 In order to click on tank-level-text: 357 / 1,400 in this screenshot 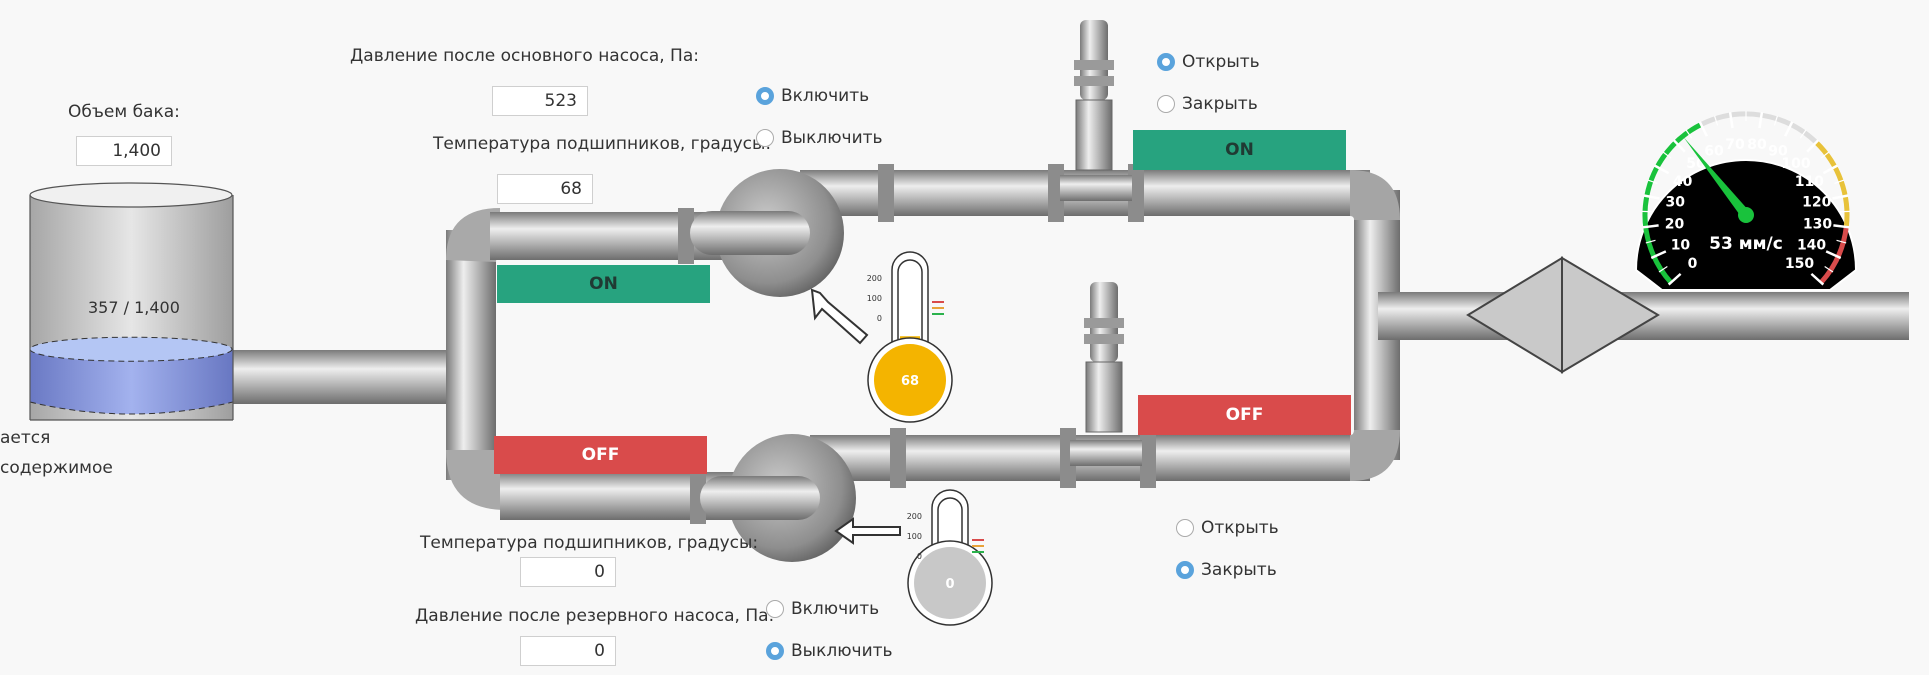, I will do `click(134, 307)`.